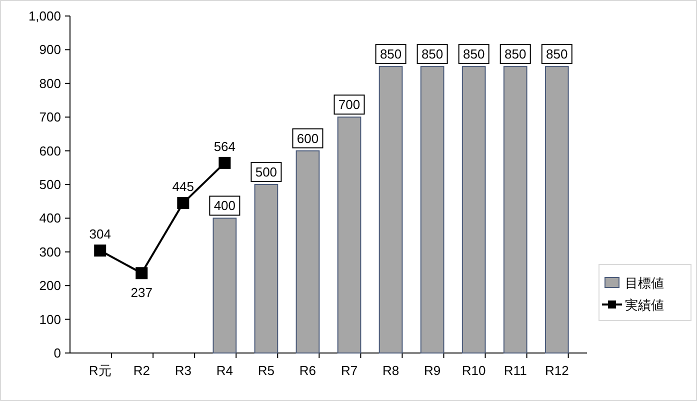  What do you see at coordinates (307, 370) in the screenshot?
I see `x-tick-label: R6` at bounding box center [307, 370].